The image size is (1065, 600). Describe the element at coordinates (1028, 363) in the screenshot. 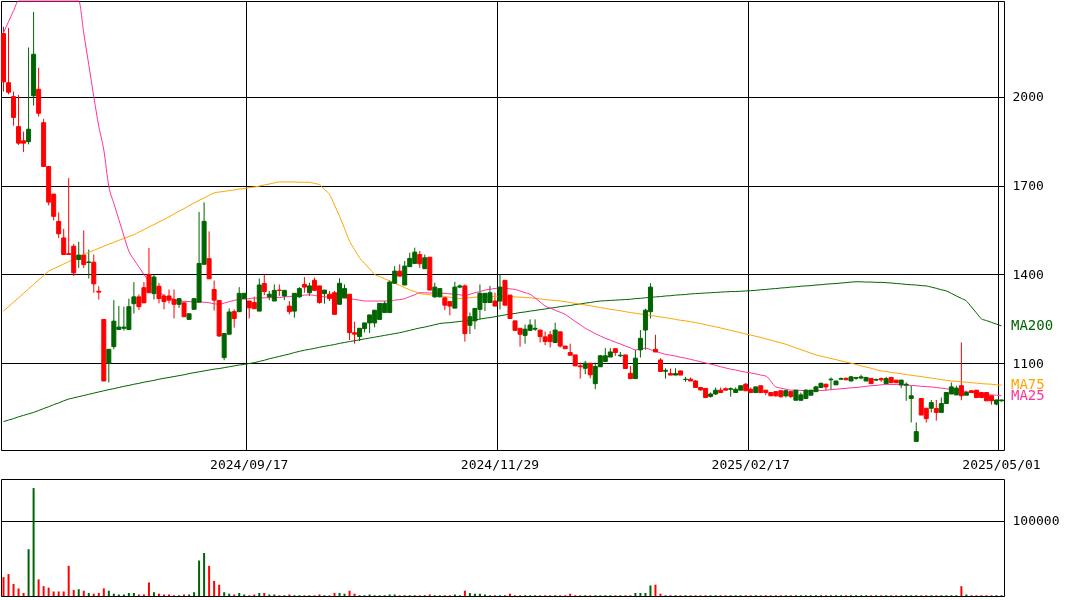

I see `y-tick-label: 1100` at that location.